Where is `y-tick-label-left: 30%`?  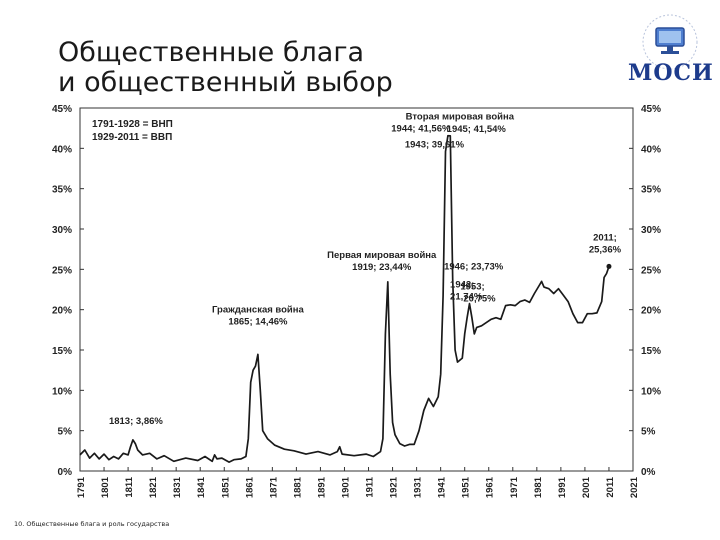 y-tick-label-left: 30% is located at coordinates (62, 230).